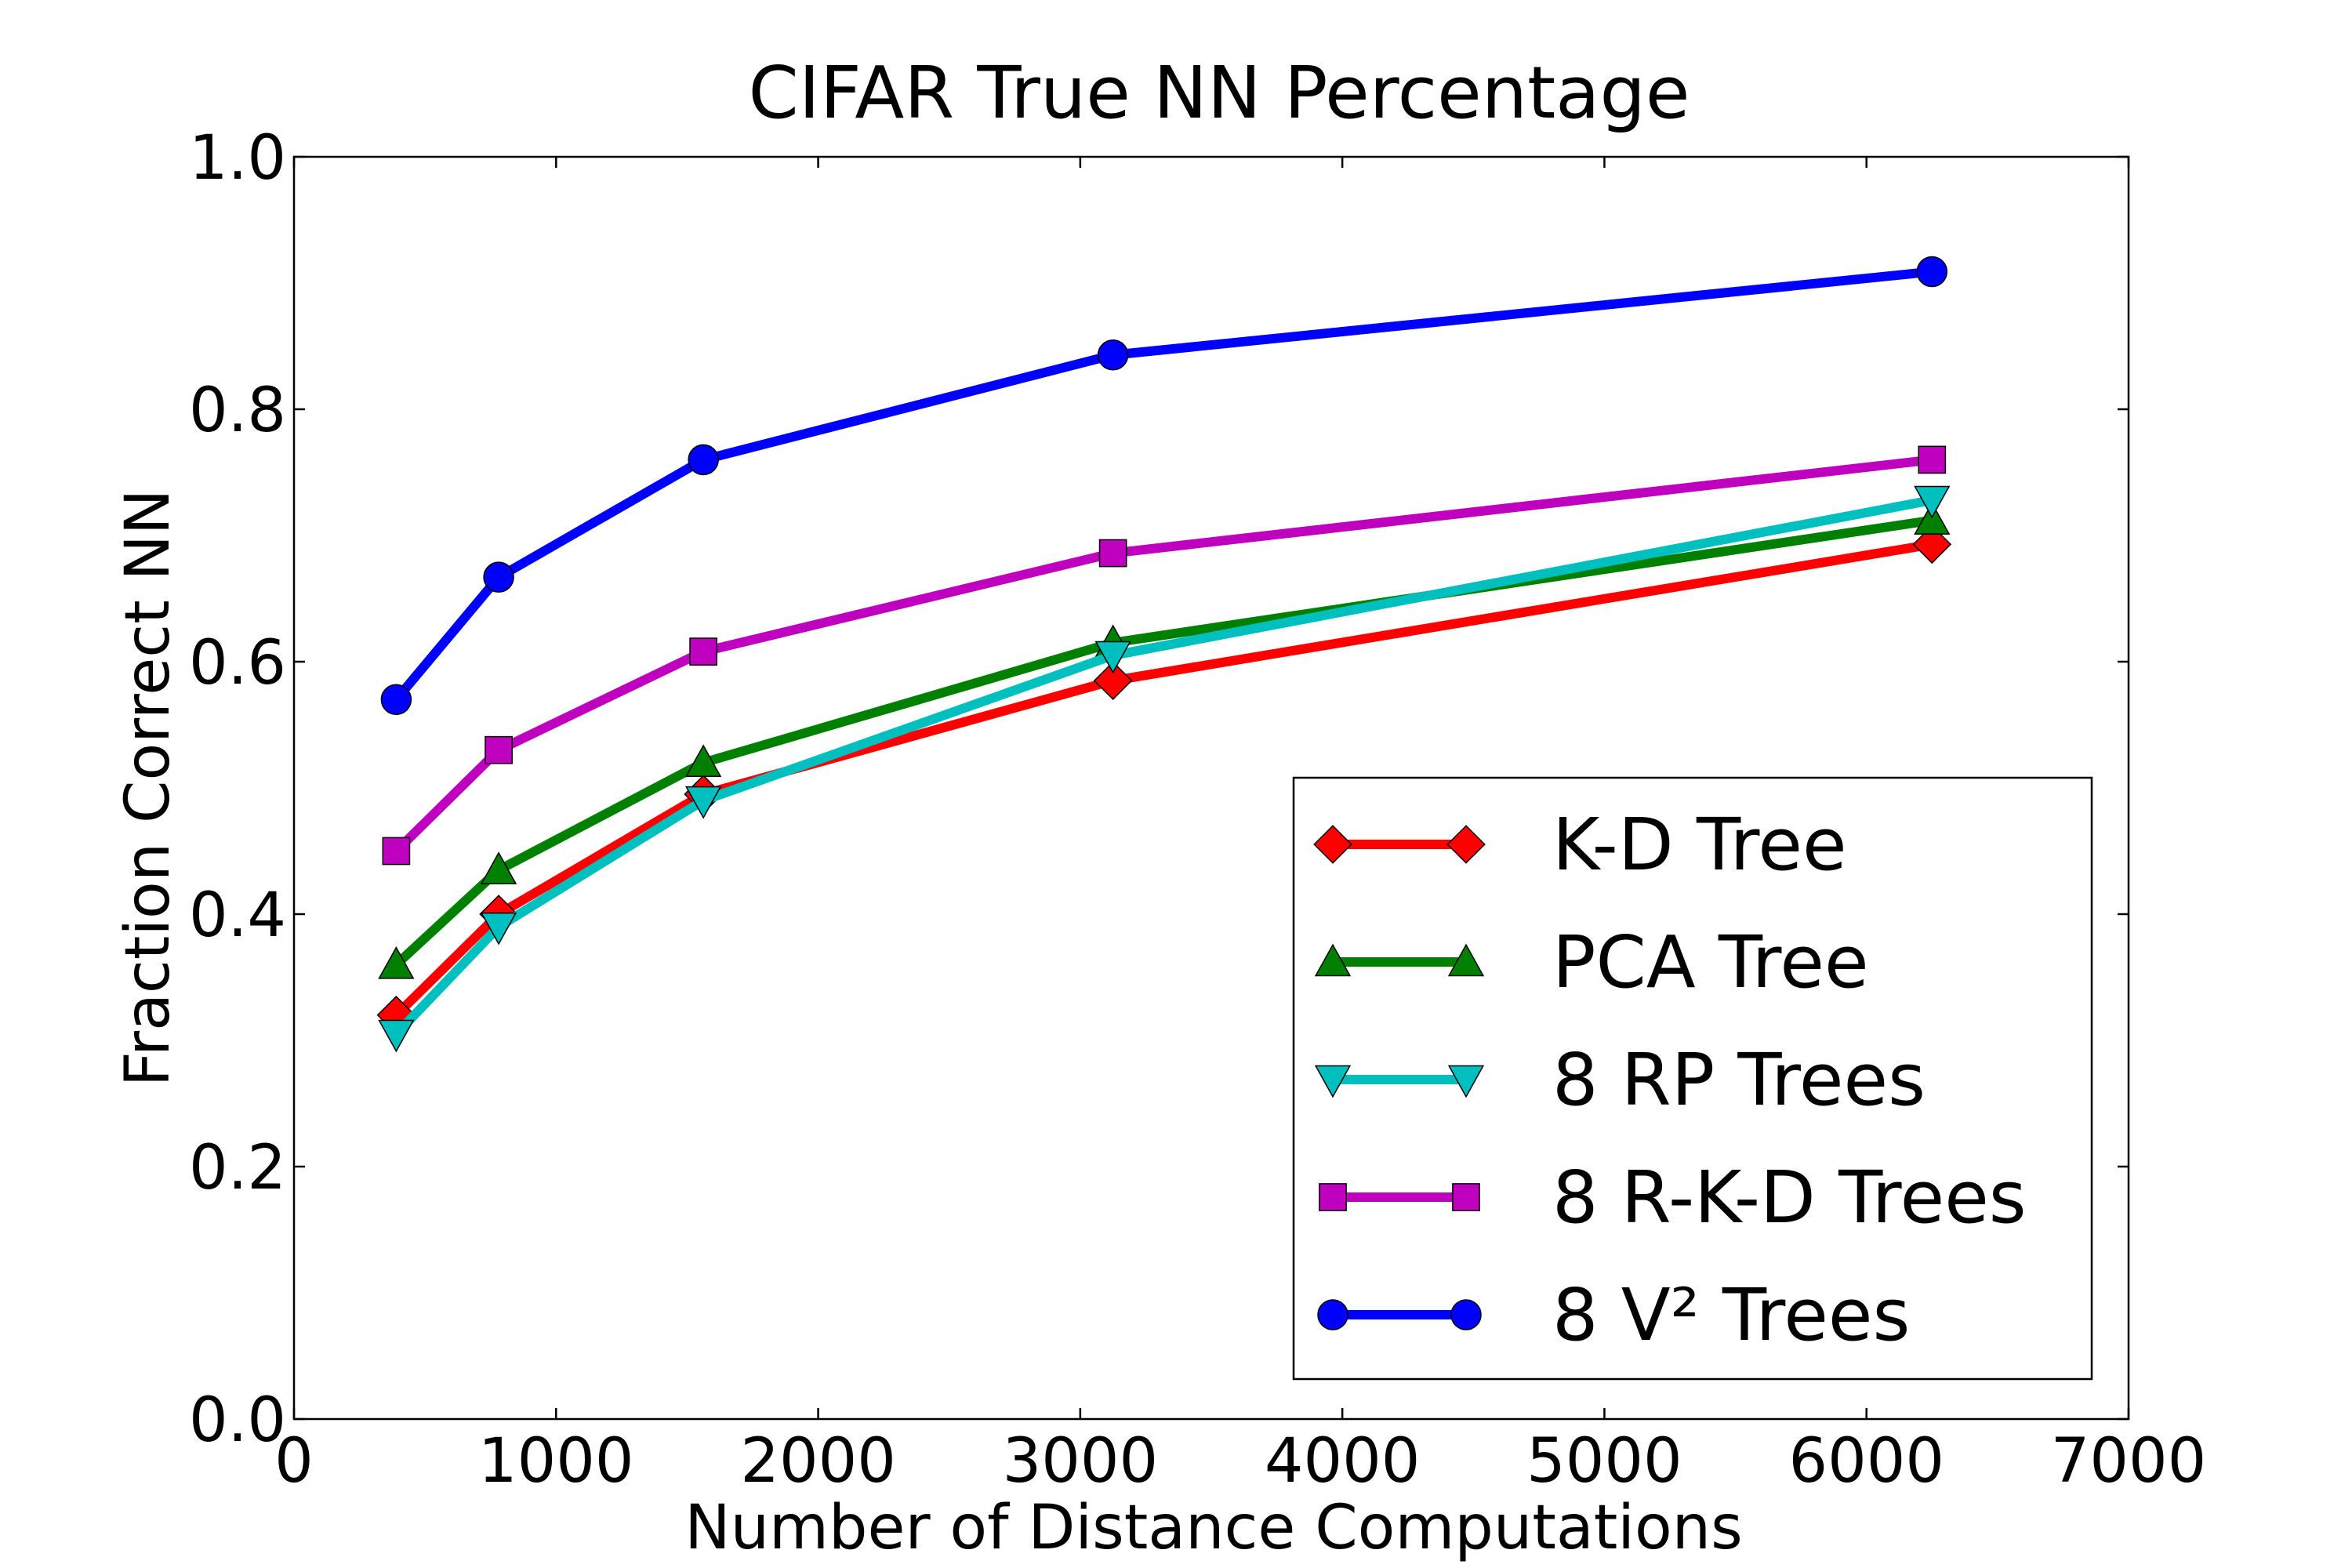 This screenshot has height=1568, width=2352. I want to click on legend-item: 8 V² Trees, so click(1613, 1315).